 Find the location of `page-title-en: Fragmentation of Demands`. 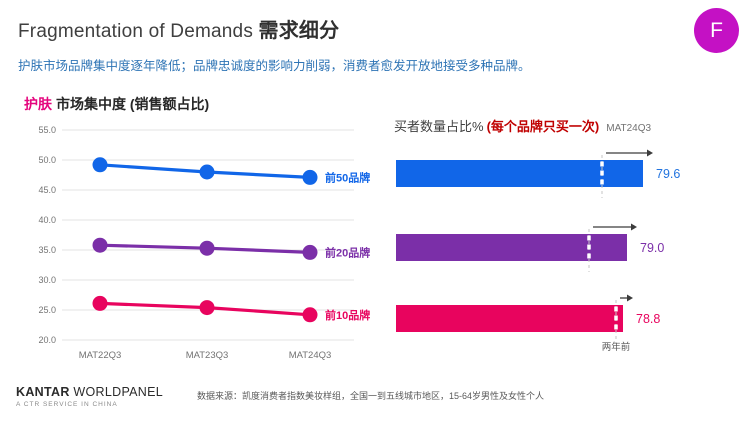

page-title-en: Fragmentation of Demands is located at coordinates (138, 31).